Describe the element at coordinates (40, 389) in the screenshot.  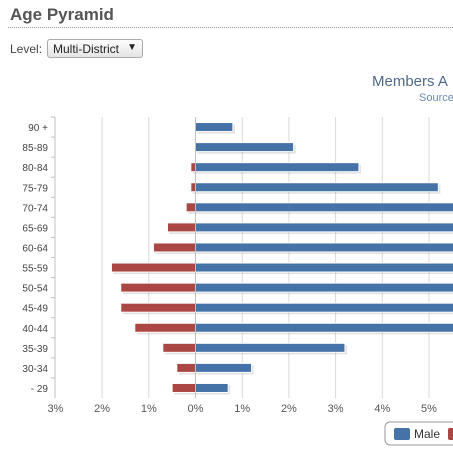
I see `y-tick-label: - 29` at that location.